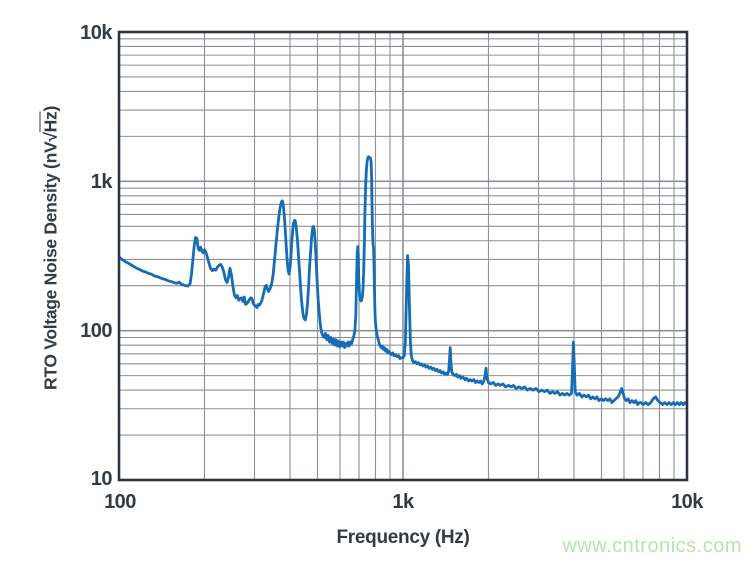 Image resolution: width=746 pixels, height=561 pixels. I want to click on x-tick-10k: 10k, so click(687, 502).